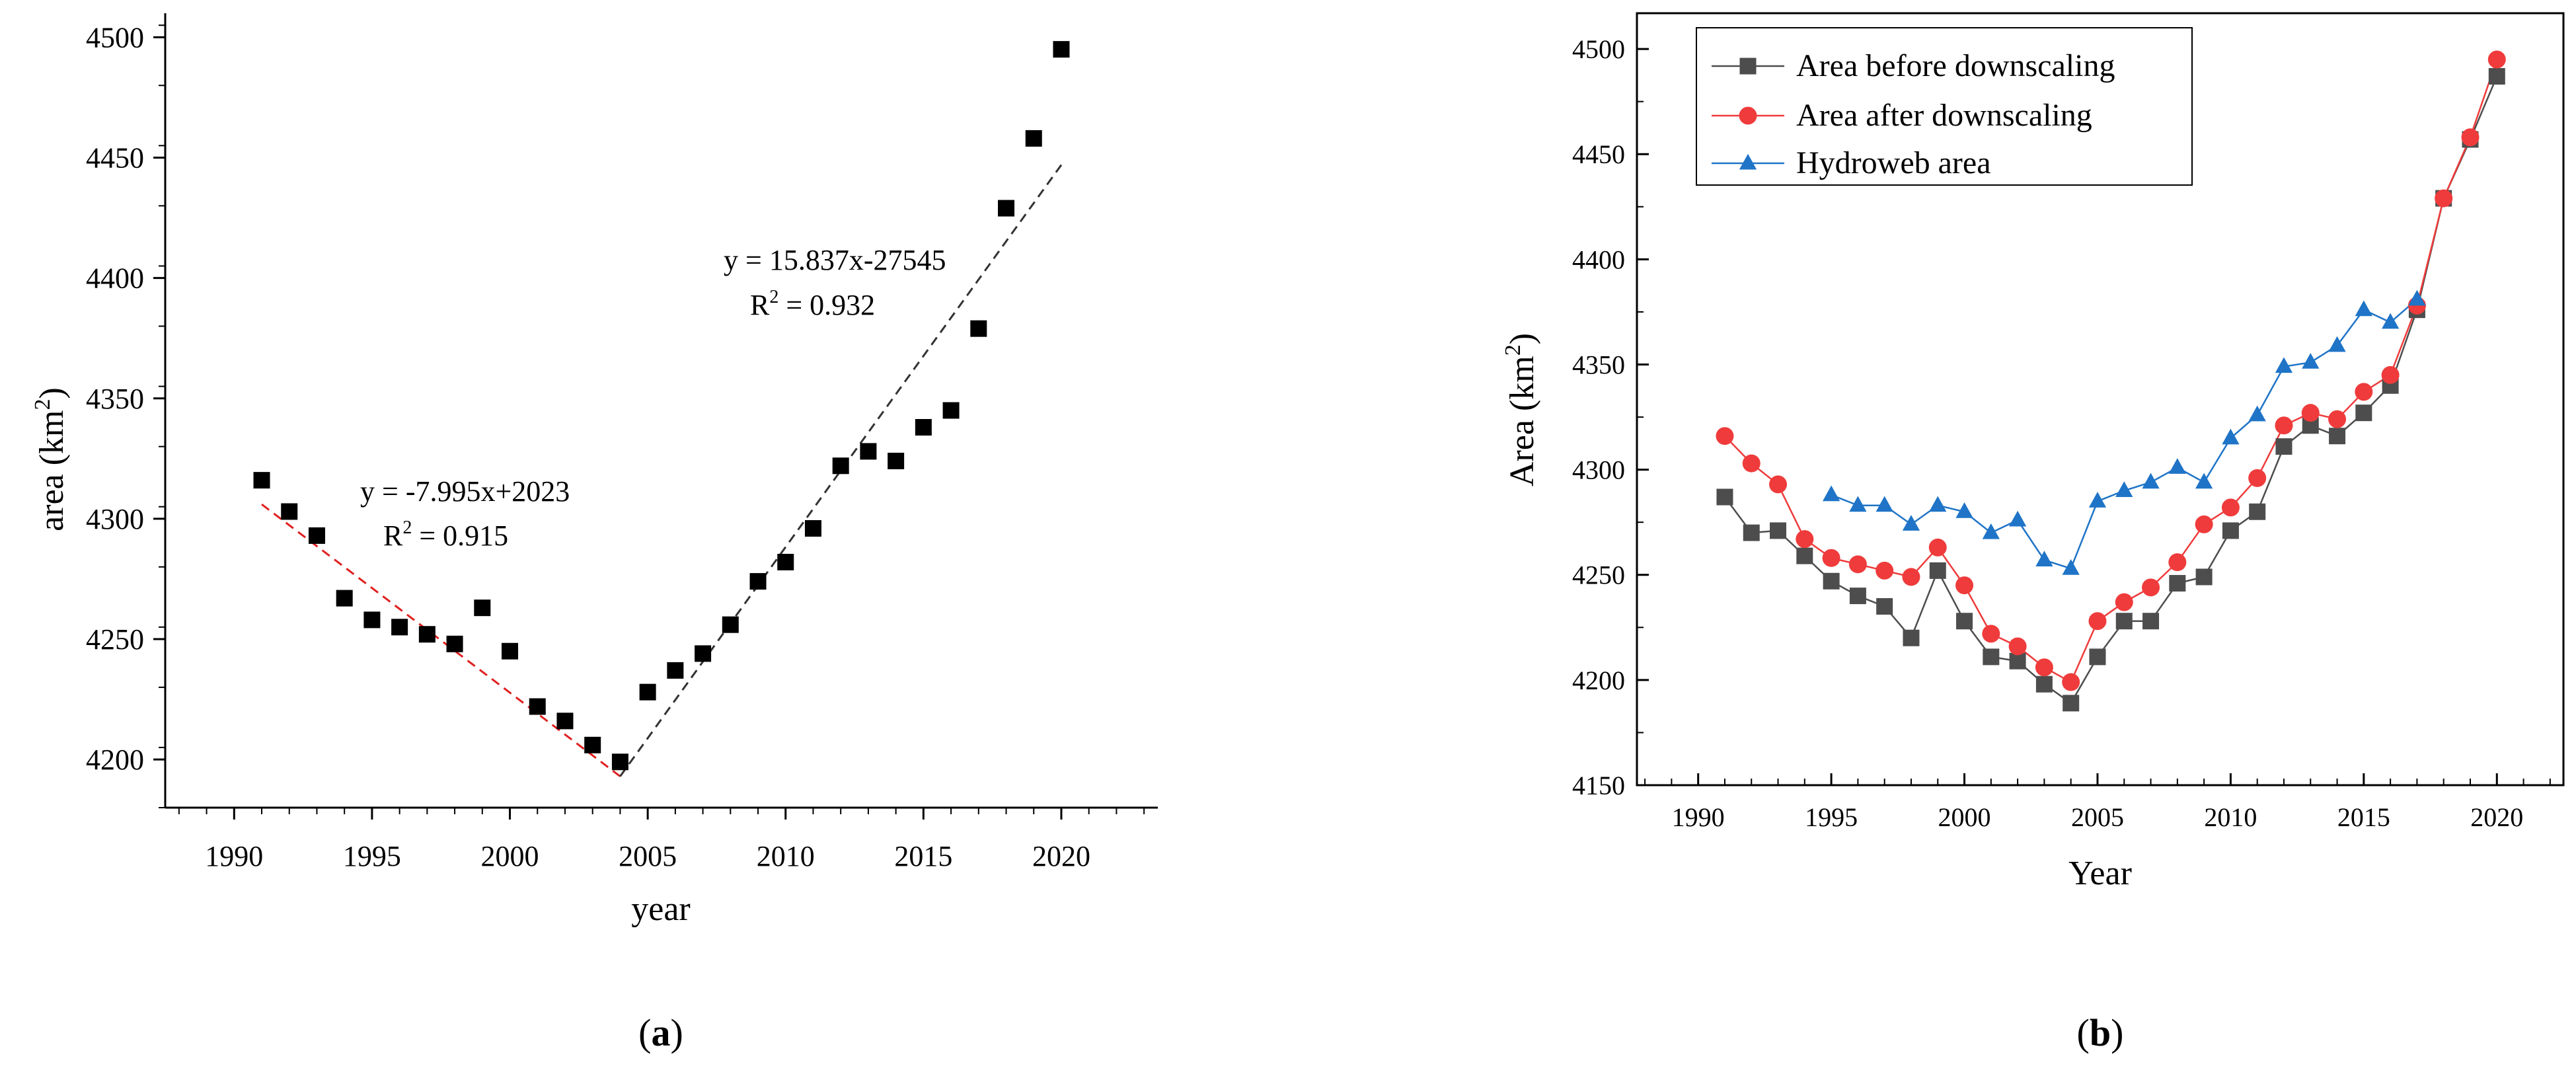 The image size is (2576, 1074). What do you see at coordinates (1598, 575) in the screenshot?
I see `panel-b-y-tick-label: 4250` at bounding box center [1598, 575].